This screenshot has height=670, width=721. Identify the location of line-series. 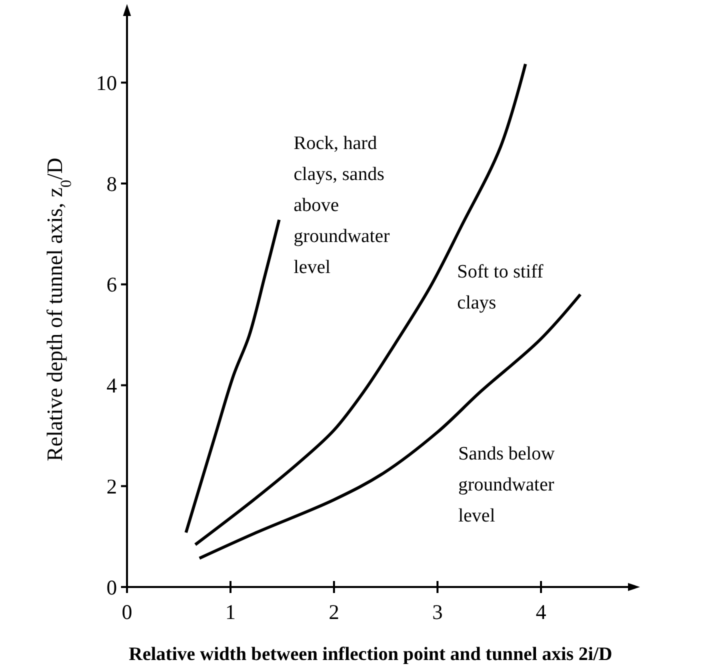
(232, 376).